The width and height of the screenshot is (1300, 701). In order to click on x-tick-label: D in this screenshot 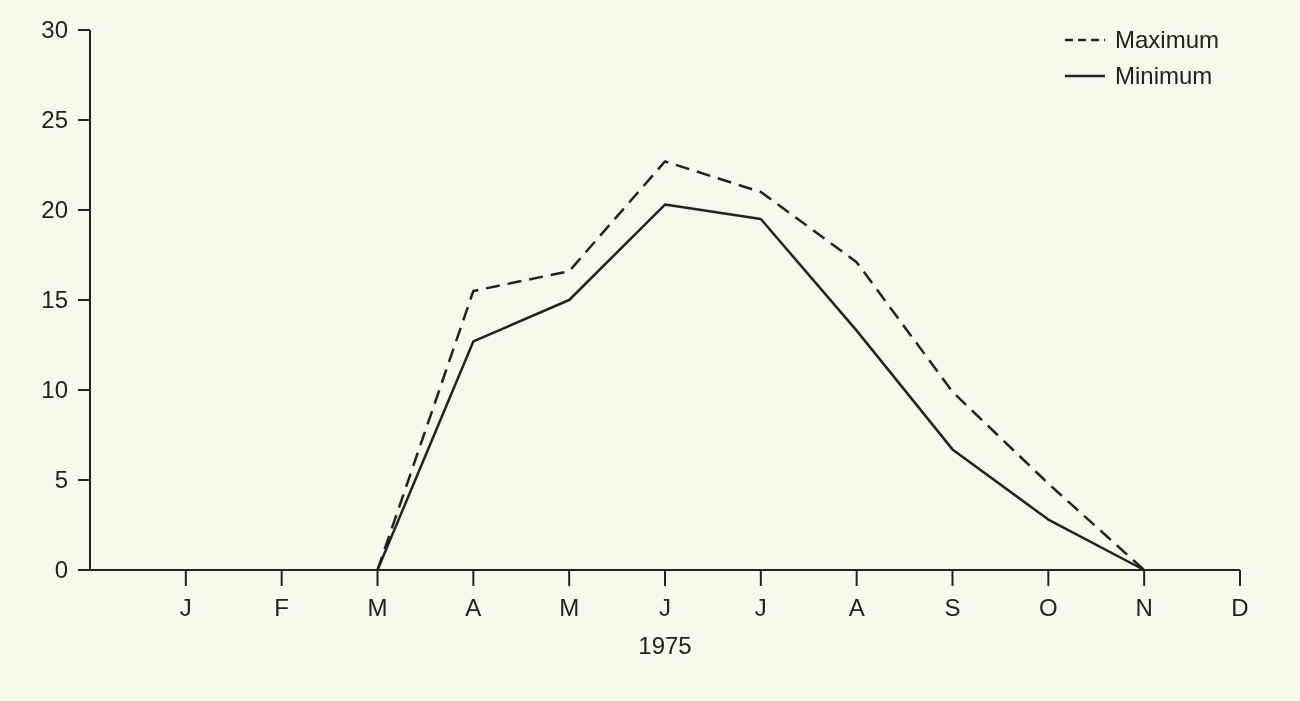, I will do `click(1240, 607)`.